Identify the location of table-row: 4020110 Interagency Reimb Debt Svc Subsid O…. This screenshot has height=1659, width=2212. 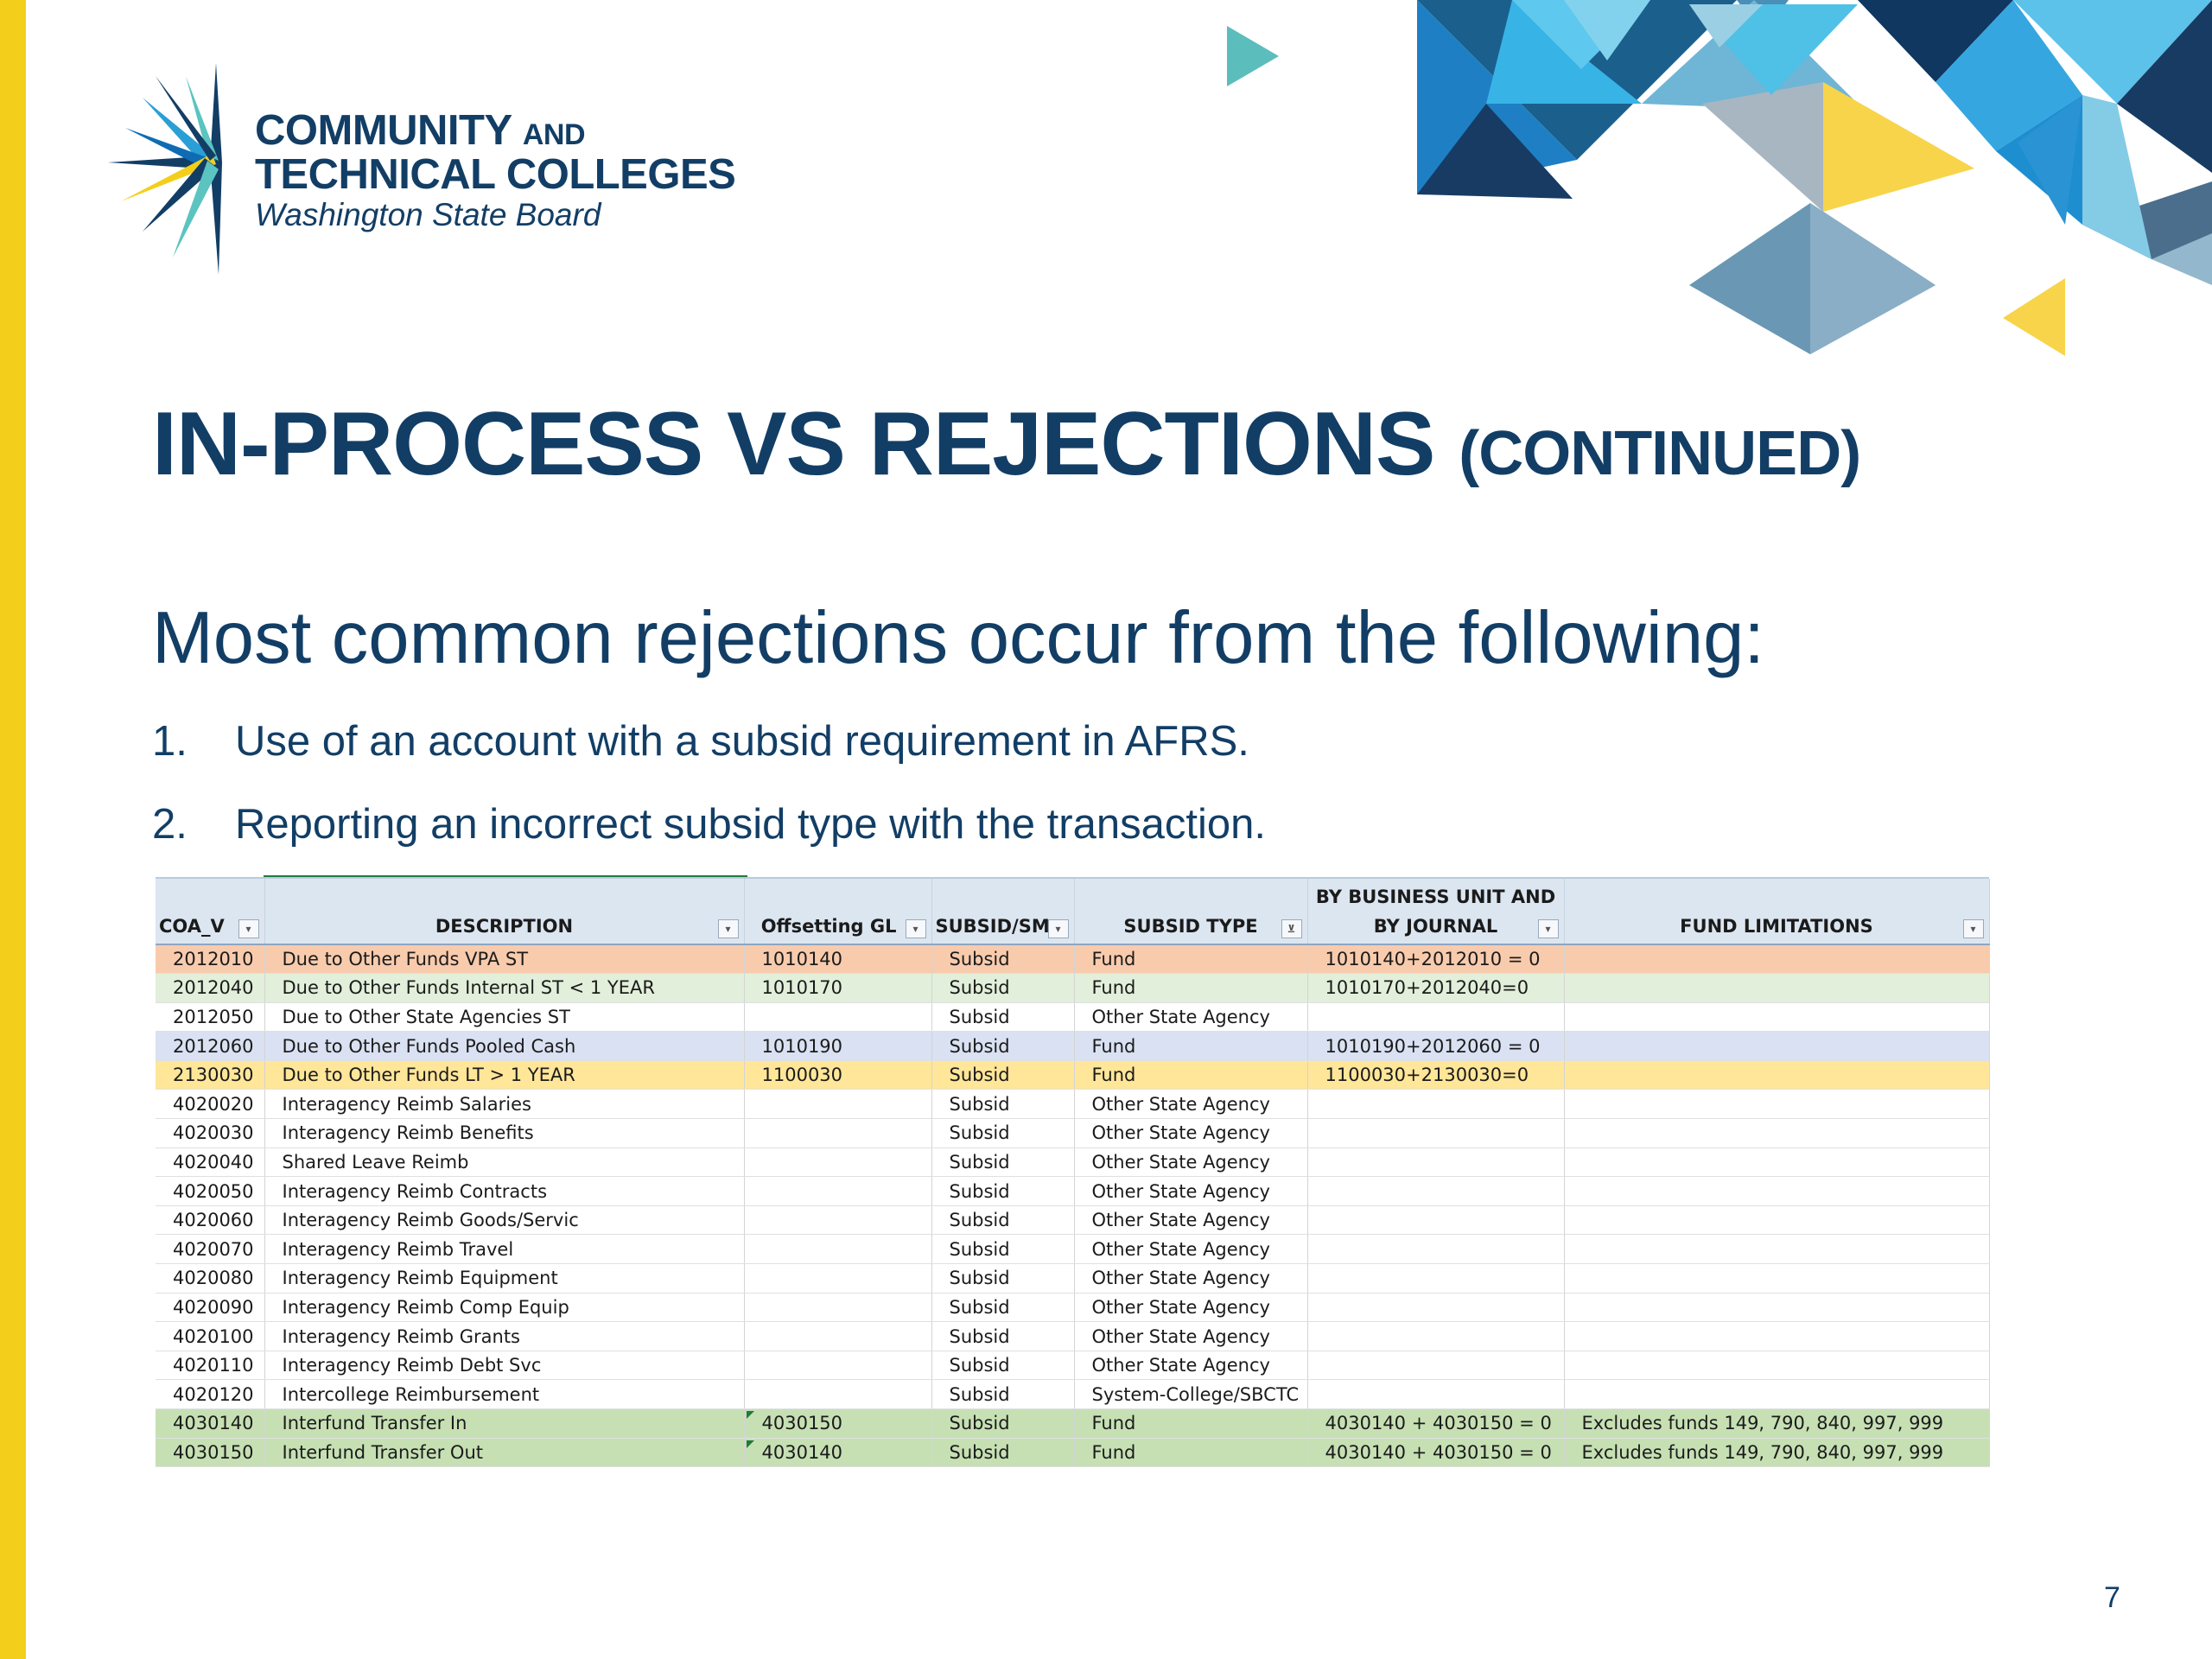
(1073, 1366).